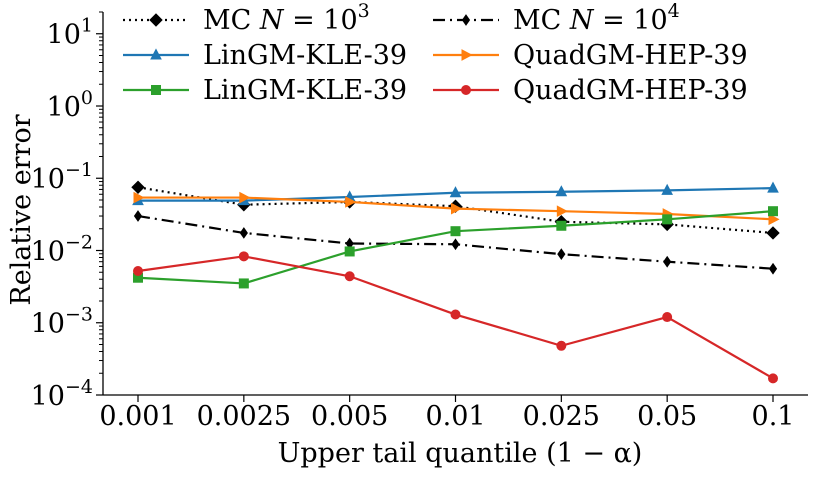 The height and width of the screenshot is (477, 831). I want to click on x-tick-label: 0.025, so click(561, 416).